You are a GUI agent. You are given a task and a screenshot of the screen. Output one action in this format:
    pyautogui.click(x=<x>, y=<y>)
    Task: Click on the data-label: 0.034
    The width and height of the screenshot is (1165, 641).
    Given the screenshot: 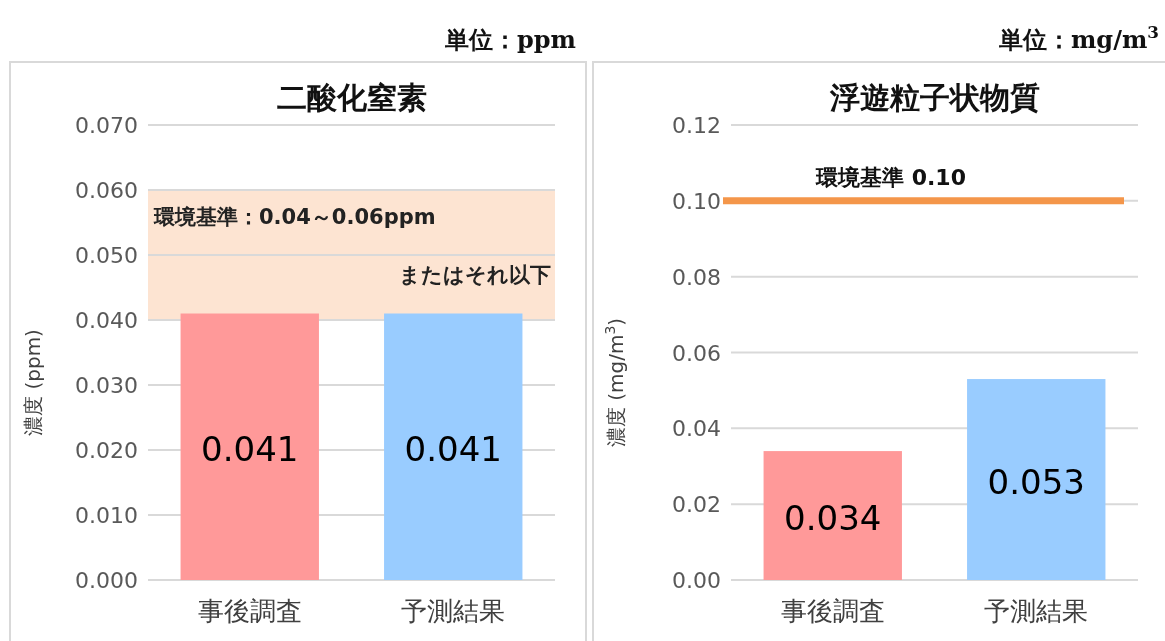 What is the action you would take?
    pyautogui.click(x=833, y=517)
    